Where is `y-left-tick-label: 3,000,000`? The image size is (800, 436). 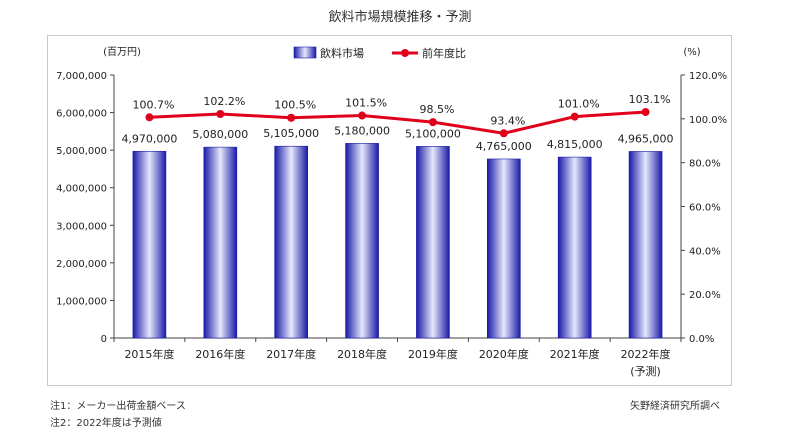 y-left-tick-label: 3,000,000 is located at coordinates (81, 226).